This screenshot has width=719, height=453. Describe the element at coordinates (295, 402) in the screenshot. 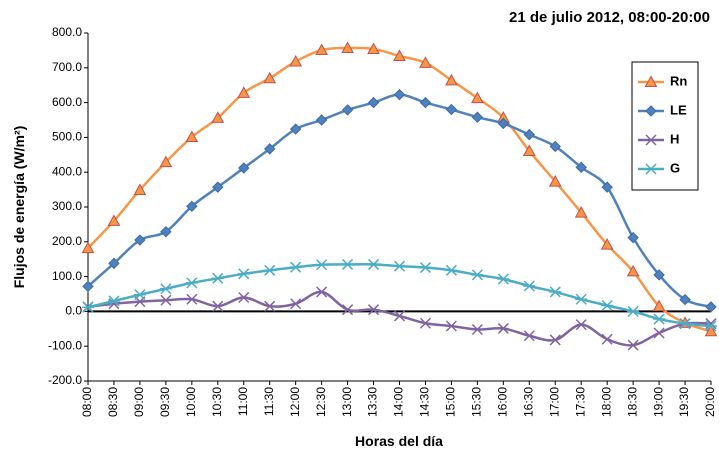

I see `x-tick-label: 12:00` at that location.